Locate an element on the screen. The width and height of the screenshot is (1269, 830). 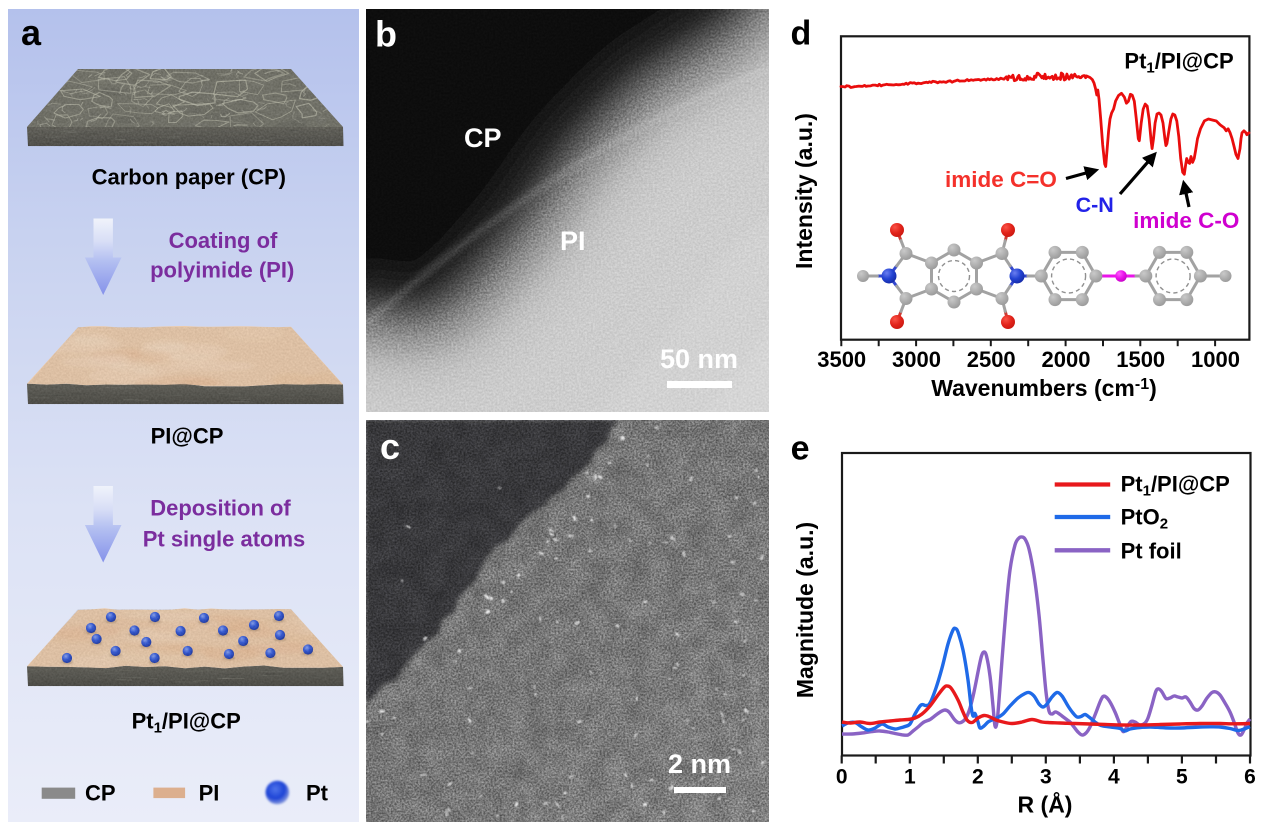
svg-text: 2 nm is located at coordinates (699, 764).